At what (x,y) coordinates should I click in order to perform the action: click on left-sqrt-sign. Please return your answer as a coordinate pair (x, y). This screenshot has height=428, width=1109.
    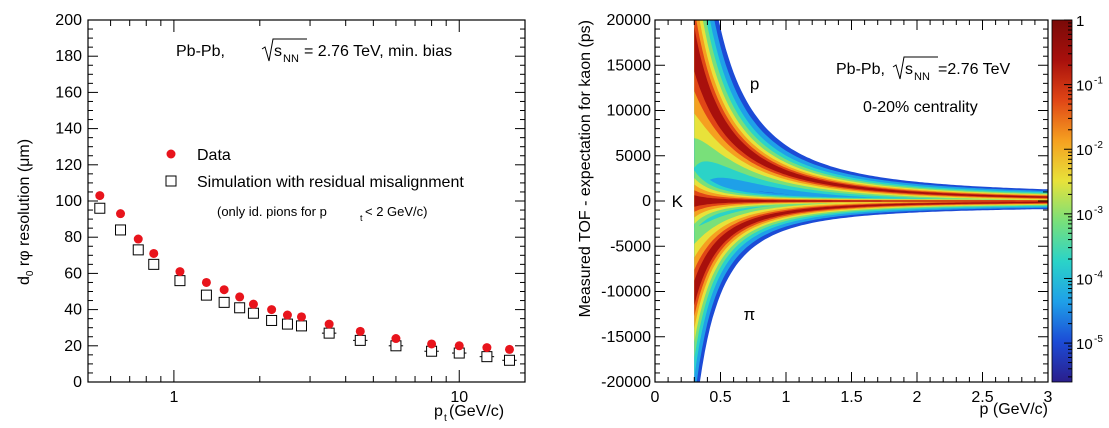
    Looking at the image, I should click on (284, 50).